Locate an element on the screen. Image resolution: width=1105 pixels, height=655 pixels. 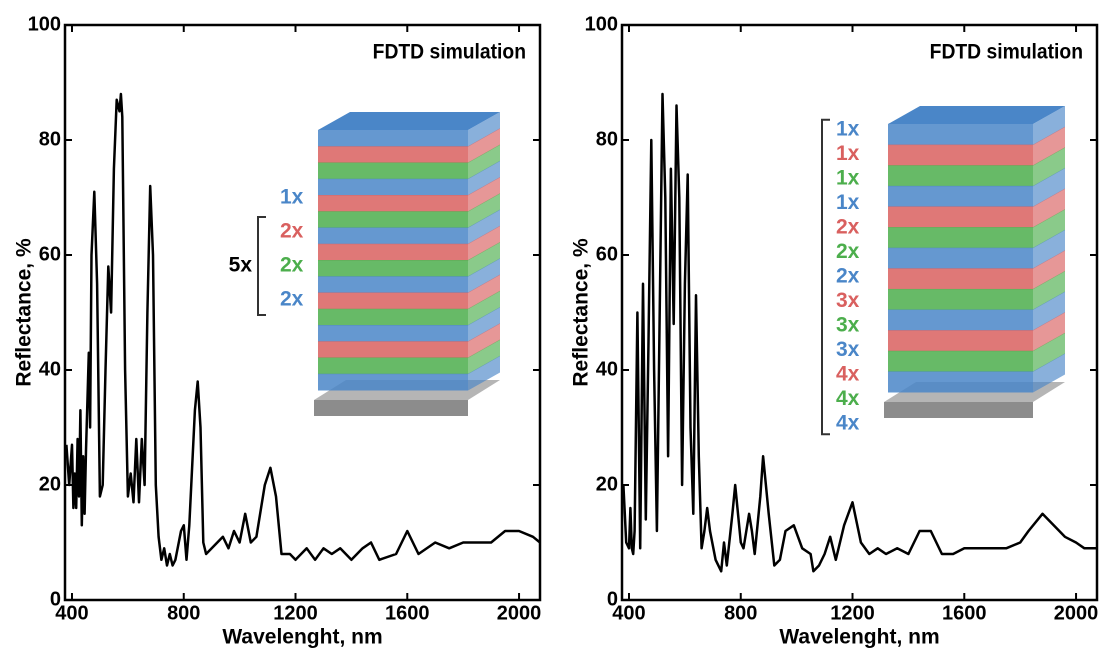
x-tick-label: 2000 is located at coordinates (519, 613).